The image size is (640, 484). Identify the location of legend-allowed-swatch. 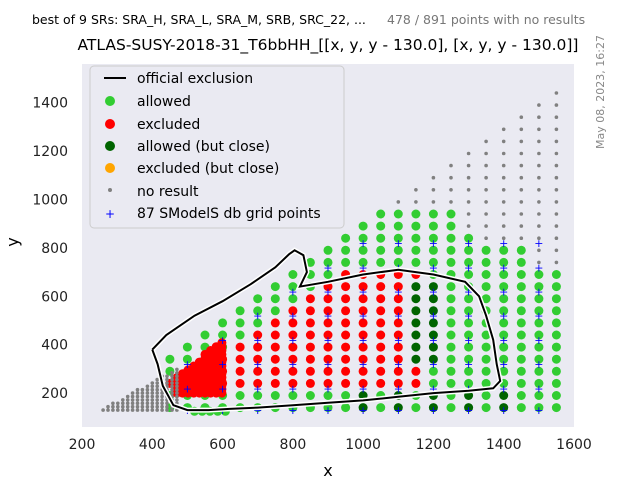
(110, 101).